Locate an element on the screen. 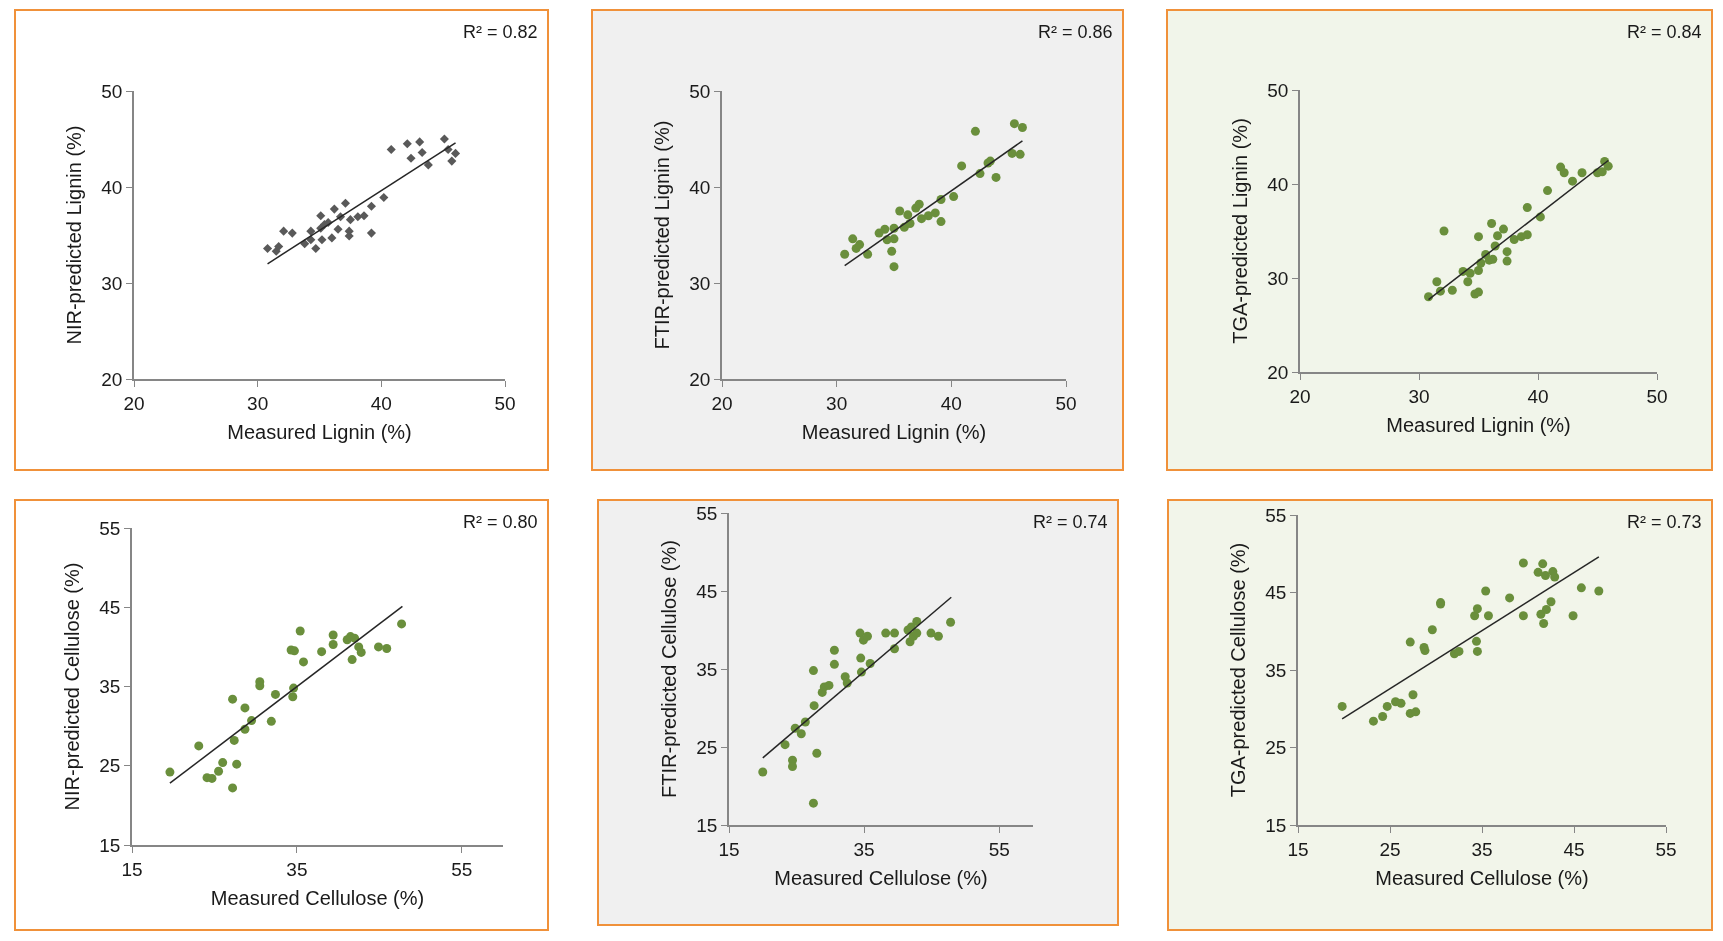 The width and height of the screenshot is (1723, 941). text: R² = 0.84 is located at coordinates (1664, 32).